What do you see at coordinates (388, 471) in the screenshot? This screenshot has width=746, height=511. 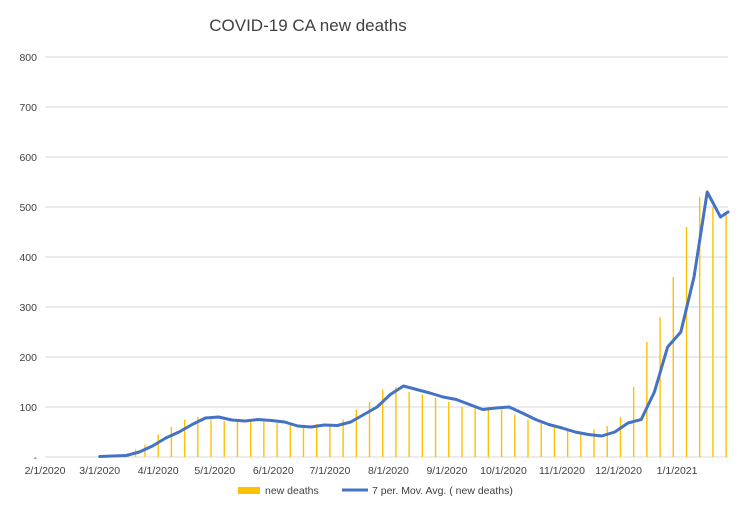 I see `x-tick-label: 8/1/2020` at bounding box center [388, 471].